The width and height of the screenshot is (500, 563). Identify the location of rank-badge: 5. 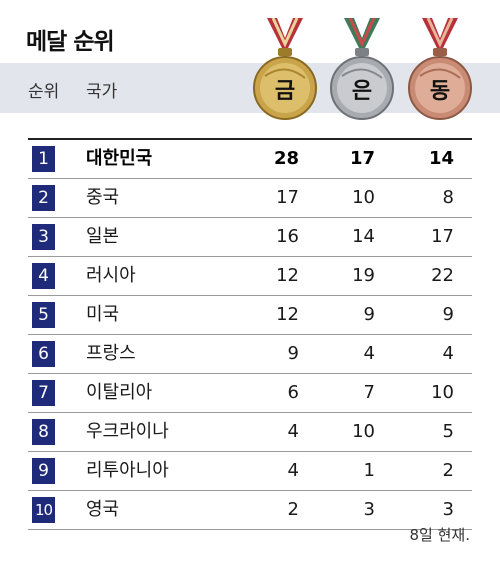
(43, 315).